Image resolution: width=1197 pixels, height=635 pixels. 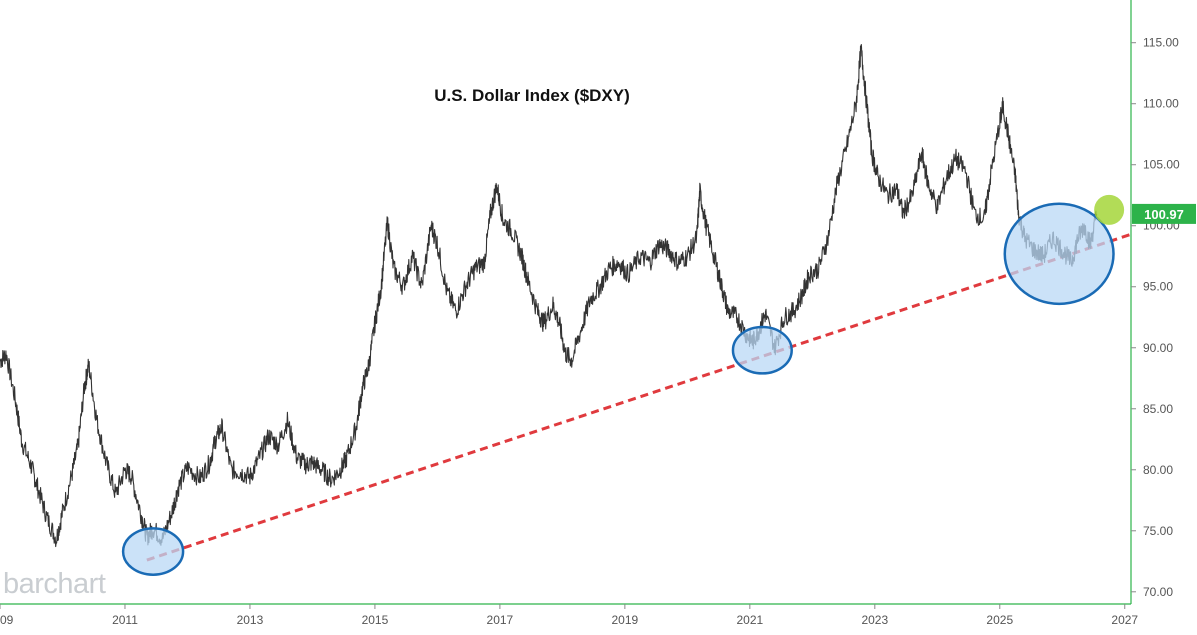 I want to click on x-tick-label: 2019, so click(x=625, y=620).